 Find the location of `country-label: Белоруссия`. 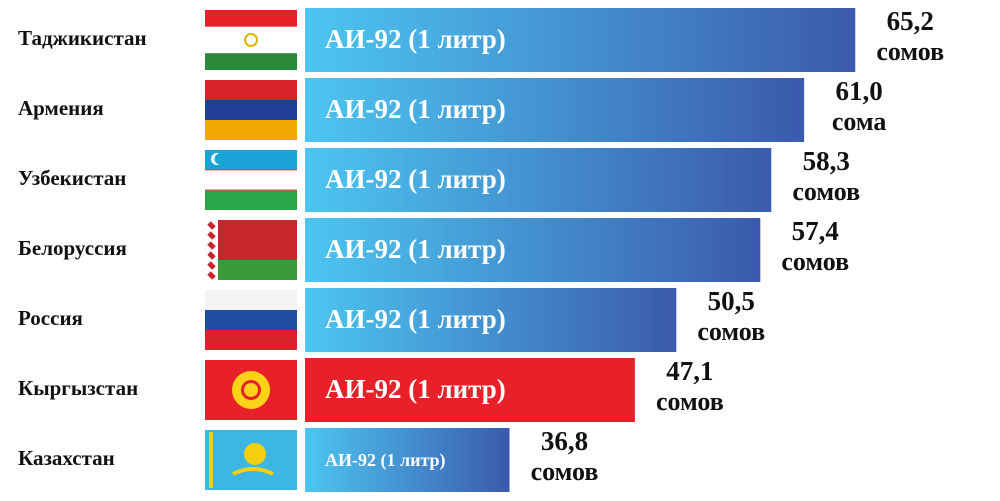

country-label: Белоруссия is located at coordinates (72, 248).